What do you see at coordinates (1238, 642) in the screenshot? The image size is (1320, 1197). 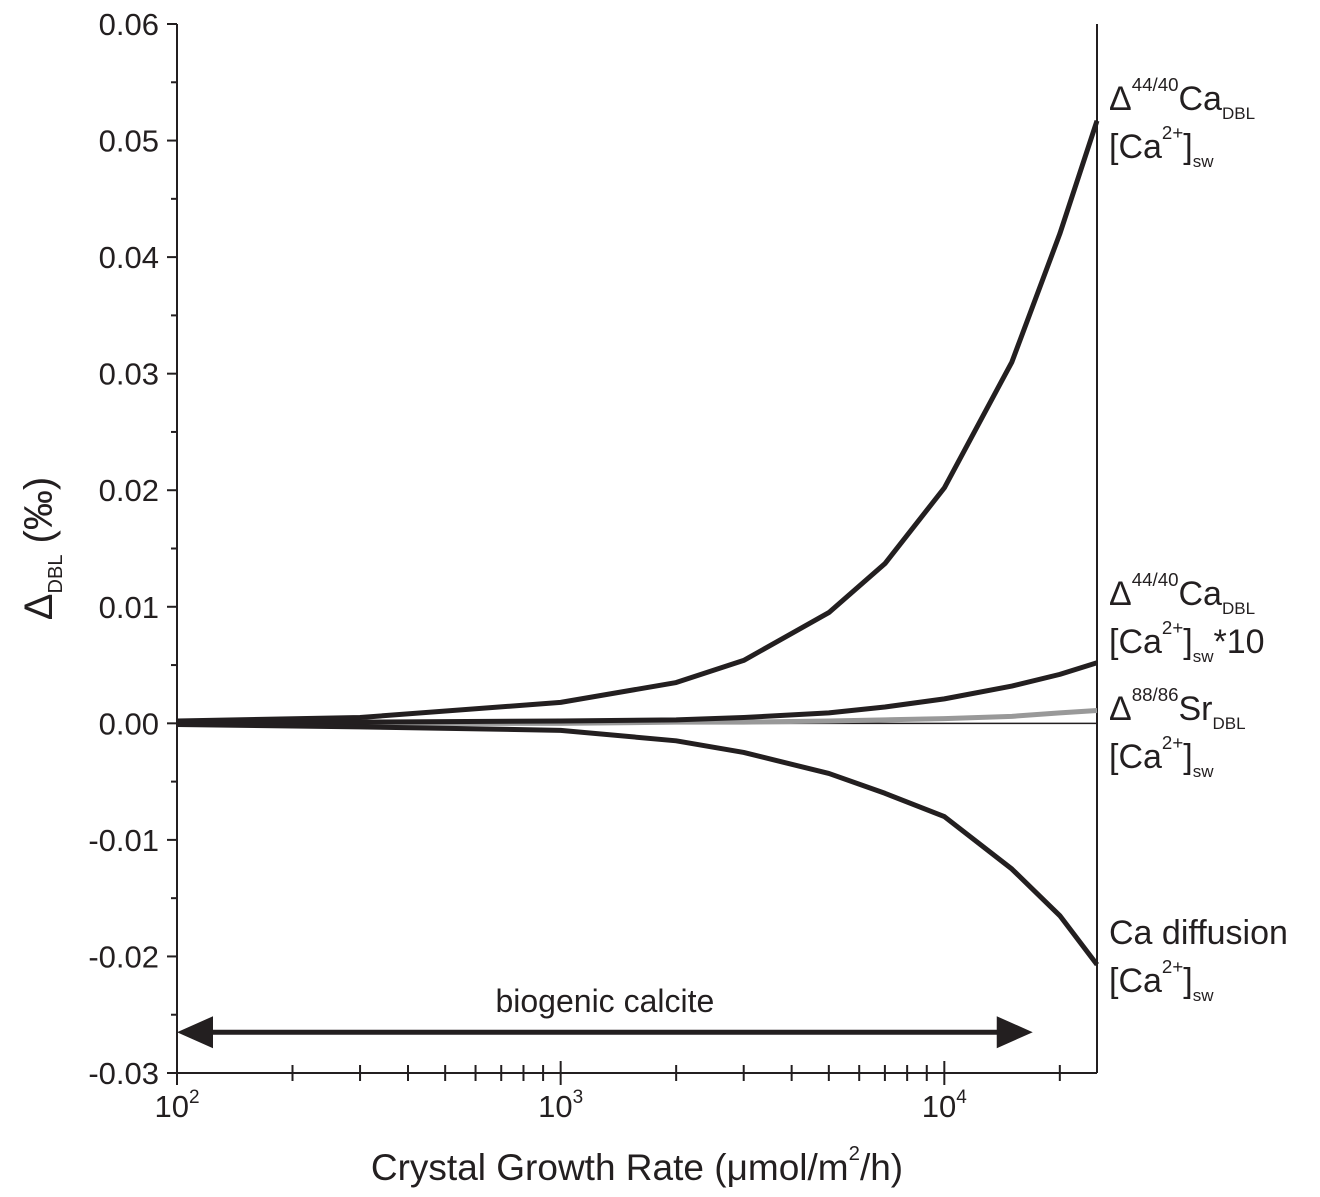 I see `text-part: *10` at bounding box center [1238, 642].